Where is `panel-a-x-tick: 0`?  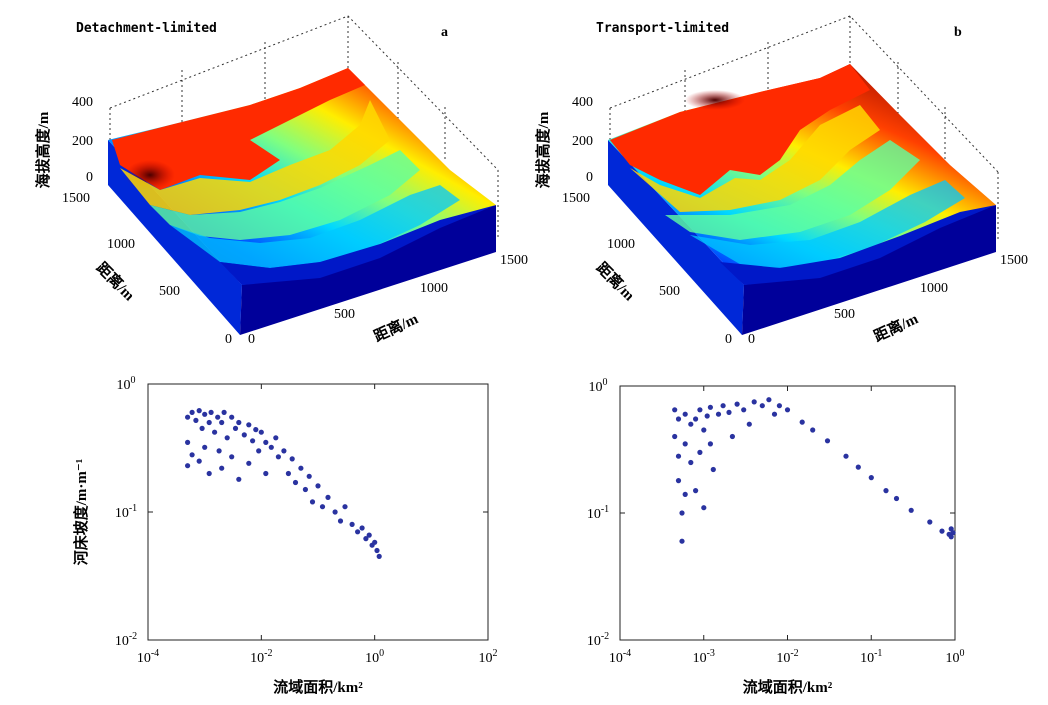 panel-a-x-tick: 0 is located at coordinates (251, 339).